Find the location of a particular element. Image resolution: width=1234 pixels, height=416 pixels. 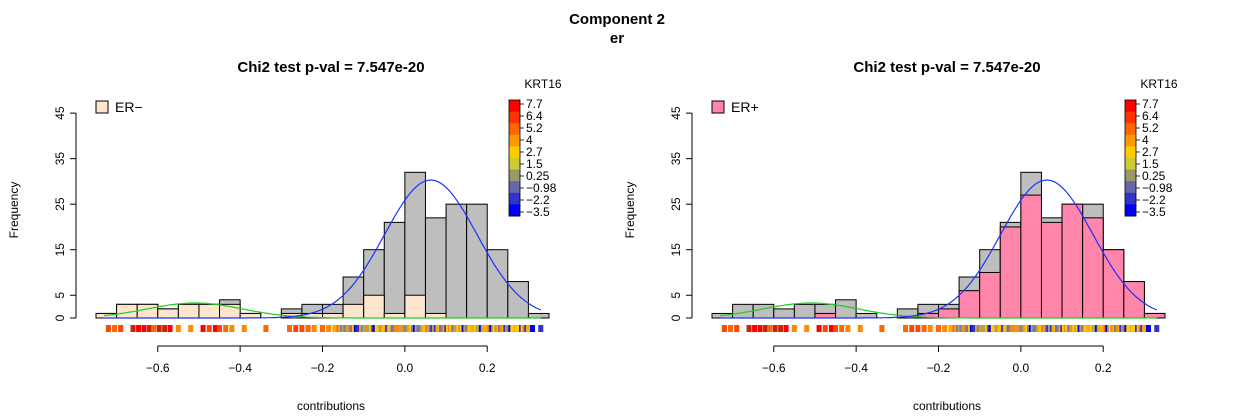

colorbar-label: 0.25 is located at coordinates (1154, 176).